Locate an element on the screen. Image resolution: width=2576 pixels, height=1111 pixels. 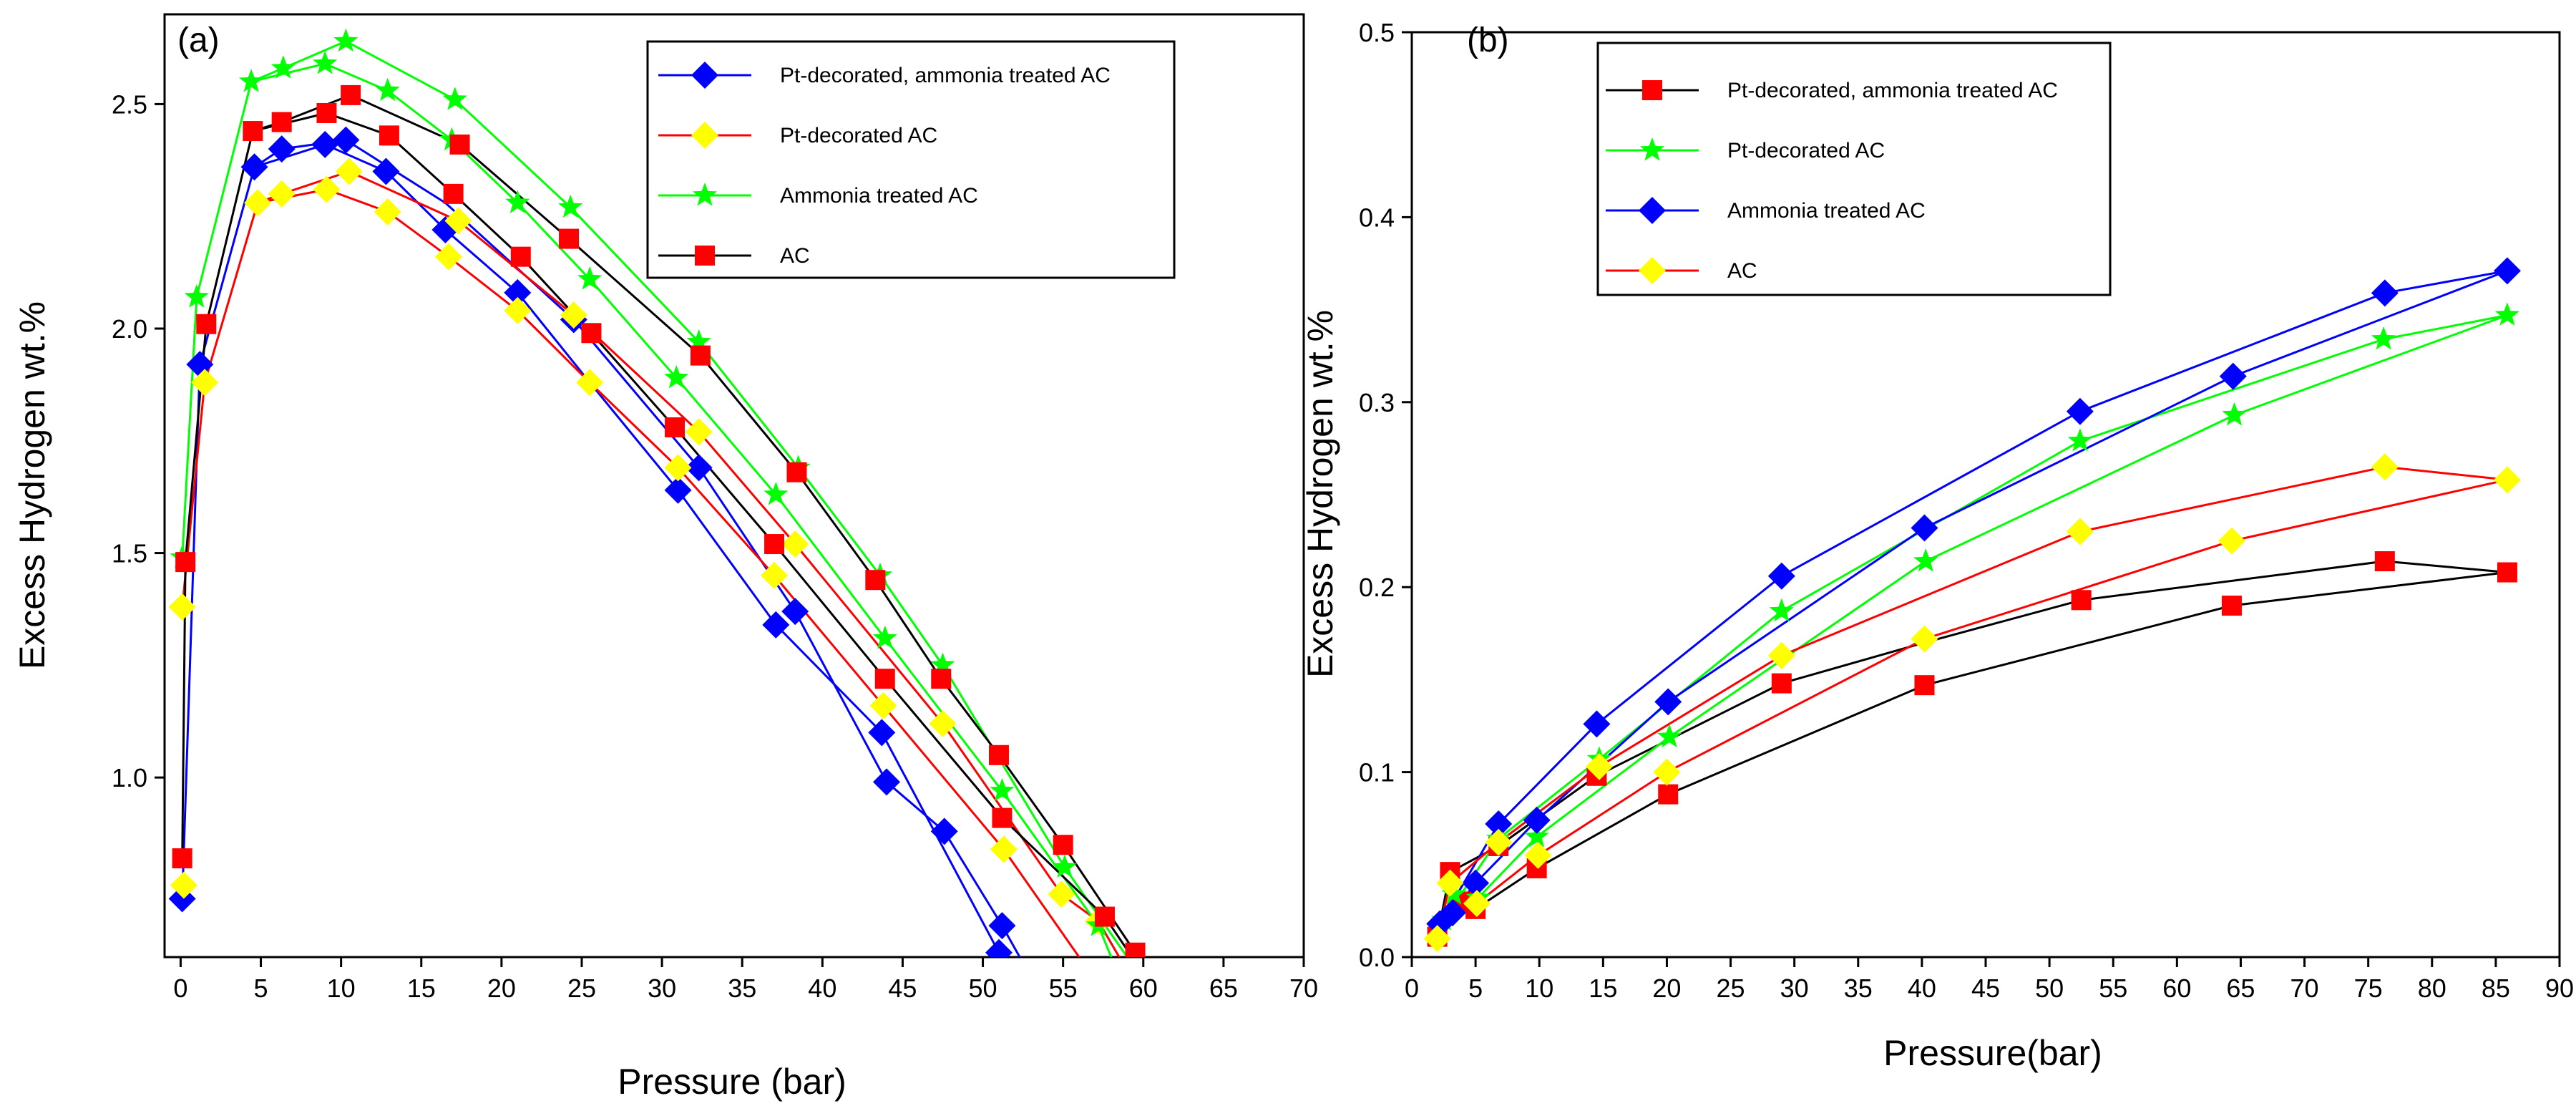
x-tick-label: 45 is located at coordinates (902, 989).